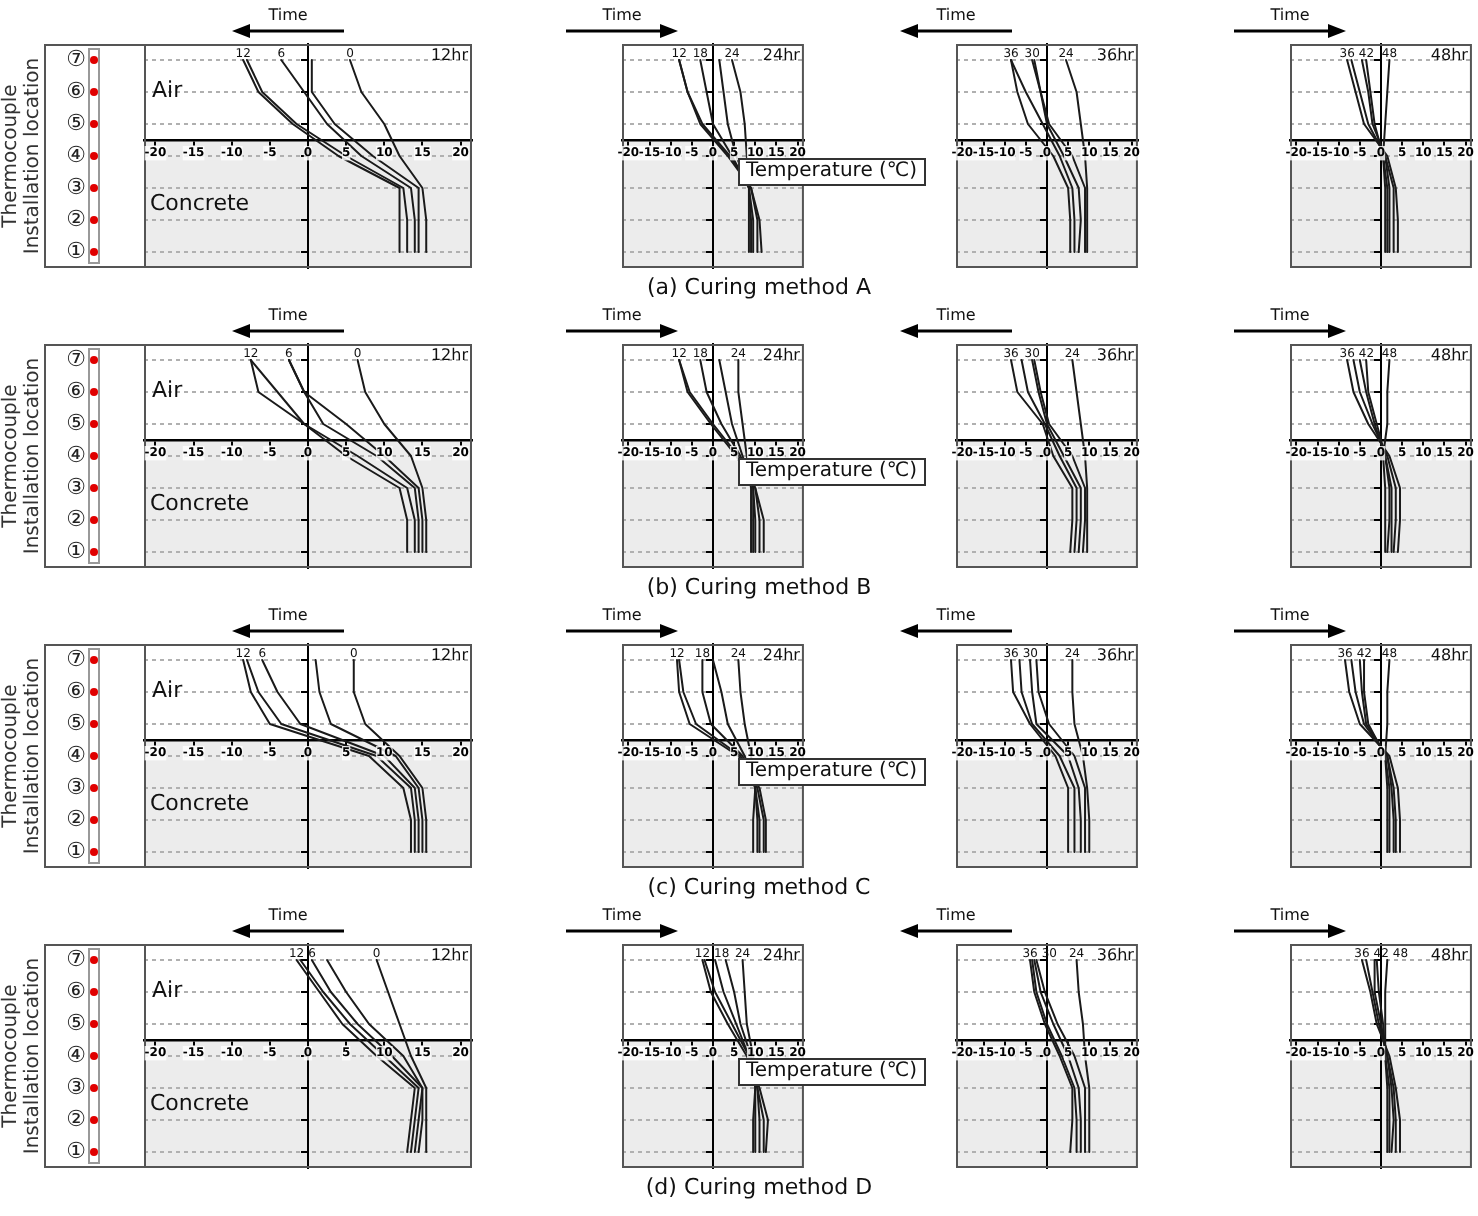 This screenshot has width=1478, height=1216. What do you see at coordinates (759, 1187) in the screenshot?
I see `text: (d) Curing method D` at bounding box center [759, 1187].